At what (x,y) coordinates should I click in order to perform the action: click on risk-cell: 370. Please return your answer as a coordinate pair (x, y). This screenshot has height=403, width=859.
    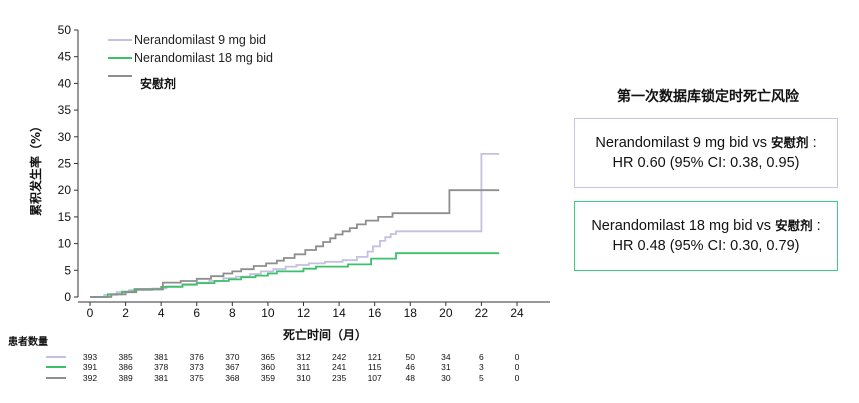
    Looking at the image, I should click on (232, 357).